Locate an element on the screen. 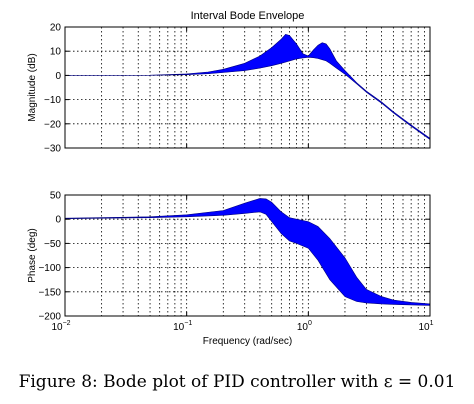 This screenshot has width=474, height=404. y-axis-label: Phase (deg) is located at coordinates (32, 255).